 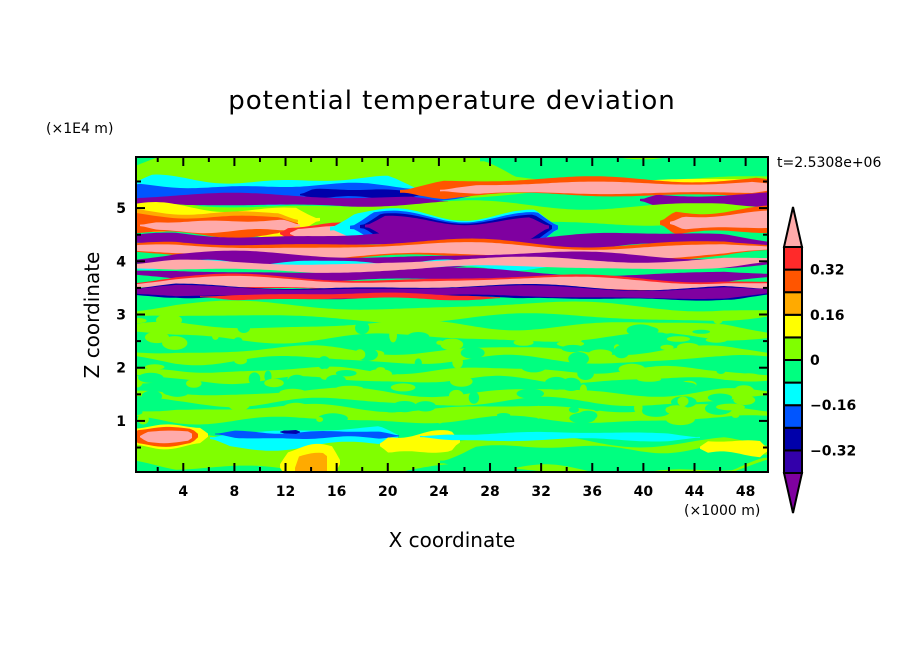 I want to click on colorbar-label: 0, so click(x=815, y=361).